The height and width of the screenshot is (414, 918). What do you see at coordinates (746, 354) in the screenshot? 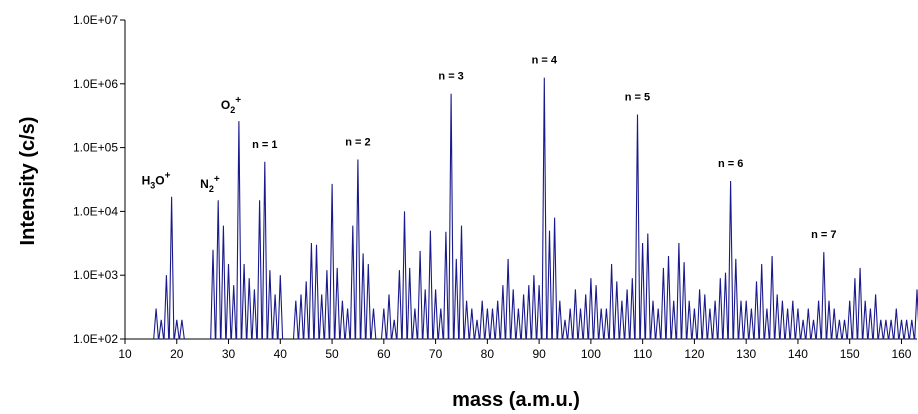
I see `x-tick-label: 130` at bounding box center [746, 354].